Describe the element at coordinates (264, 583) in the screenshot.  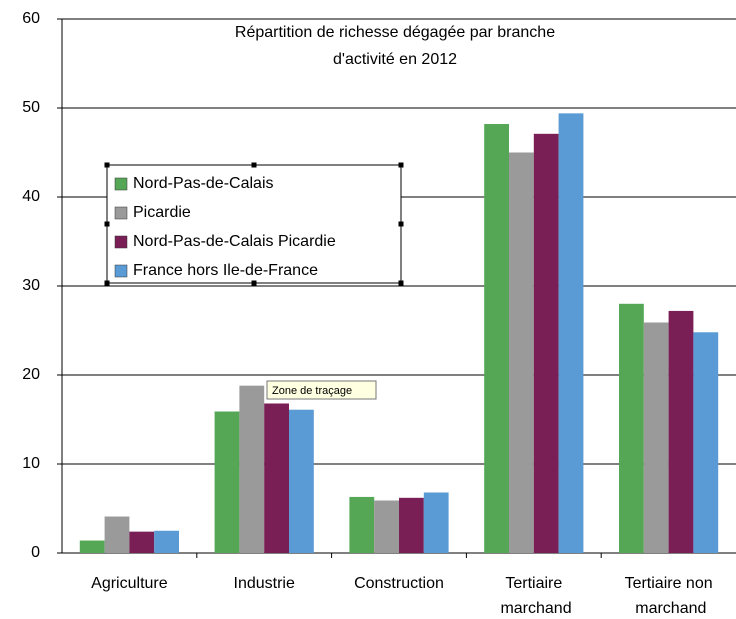
I see `x-tick-label: Industrie` at that location.